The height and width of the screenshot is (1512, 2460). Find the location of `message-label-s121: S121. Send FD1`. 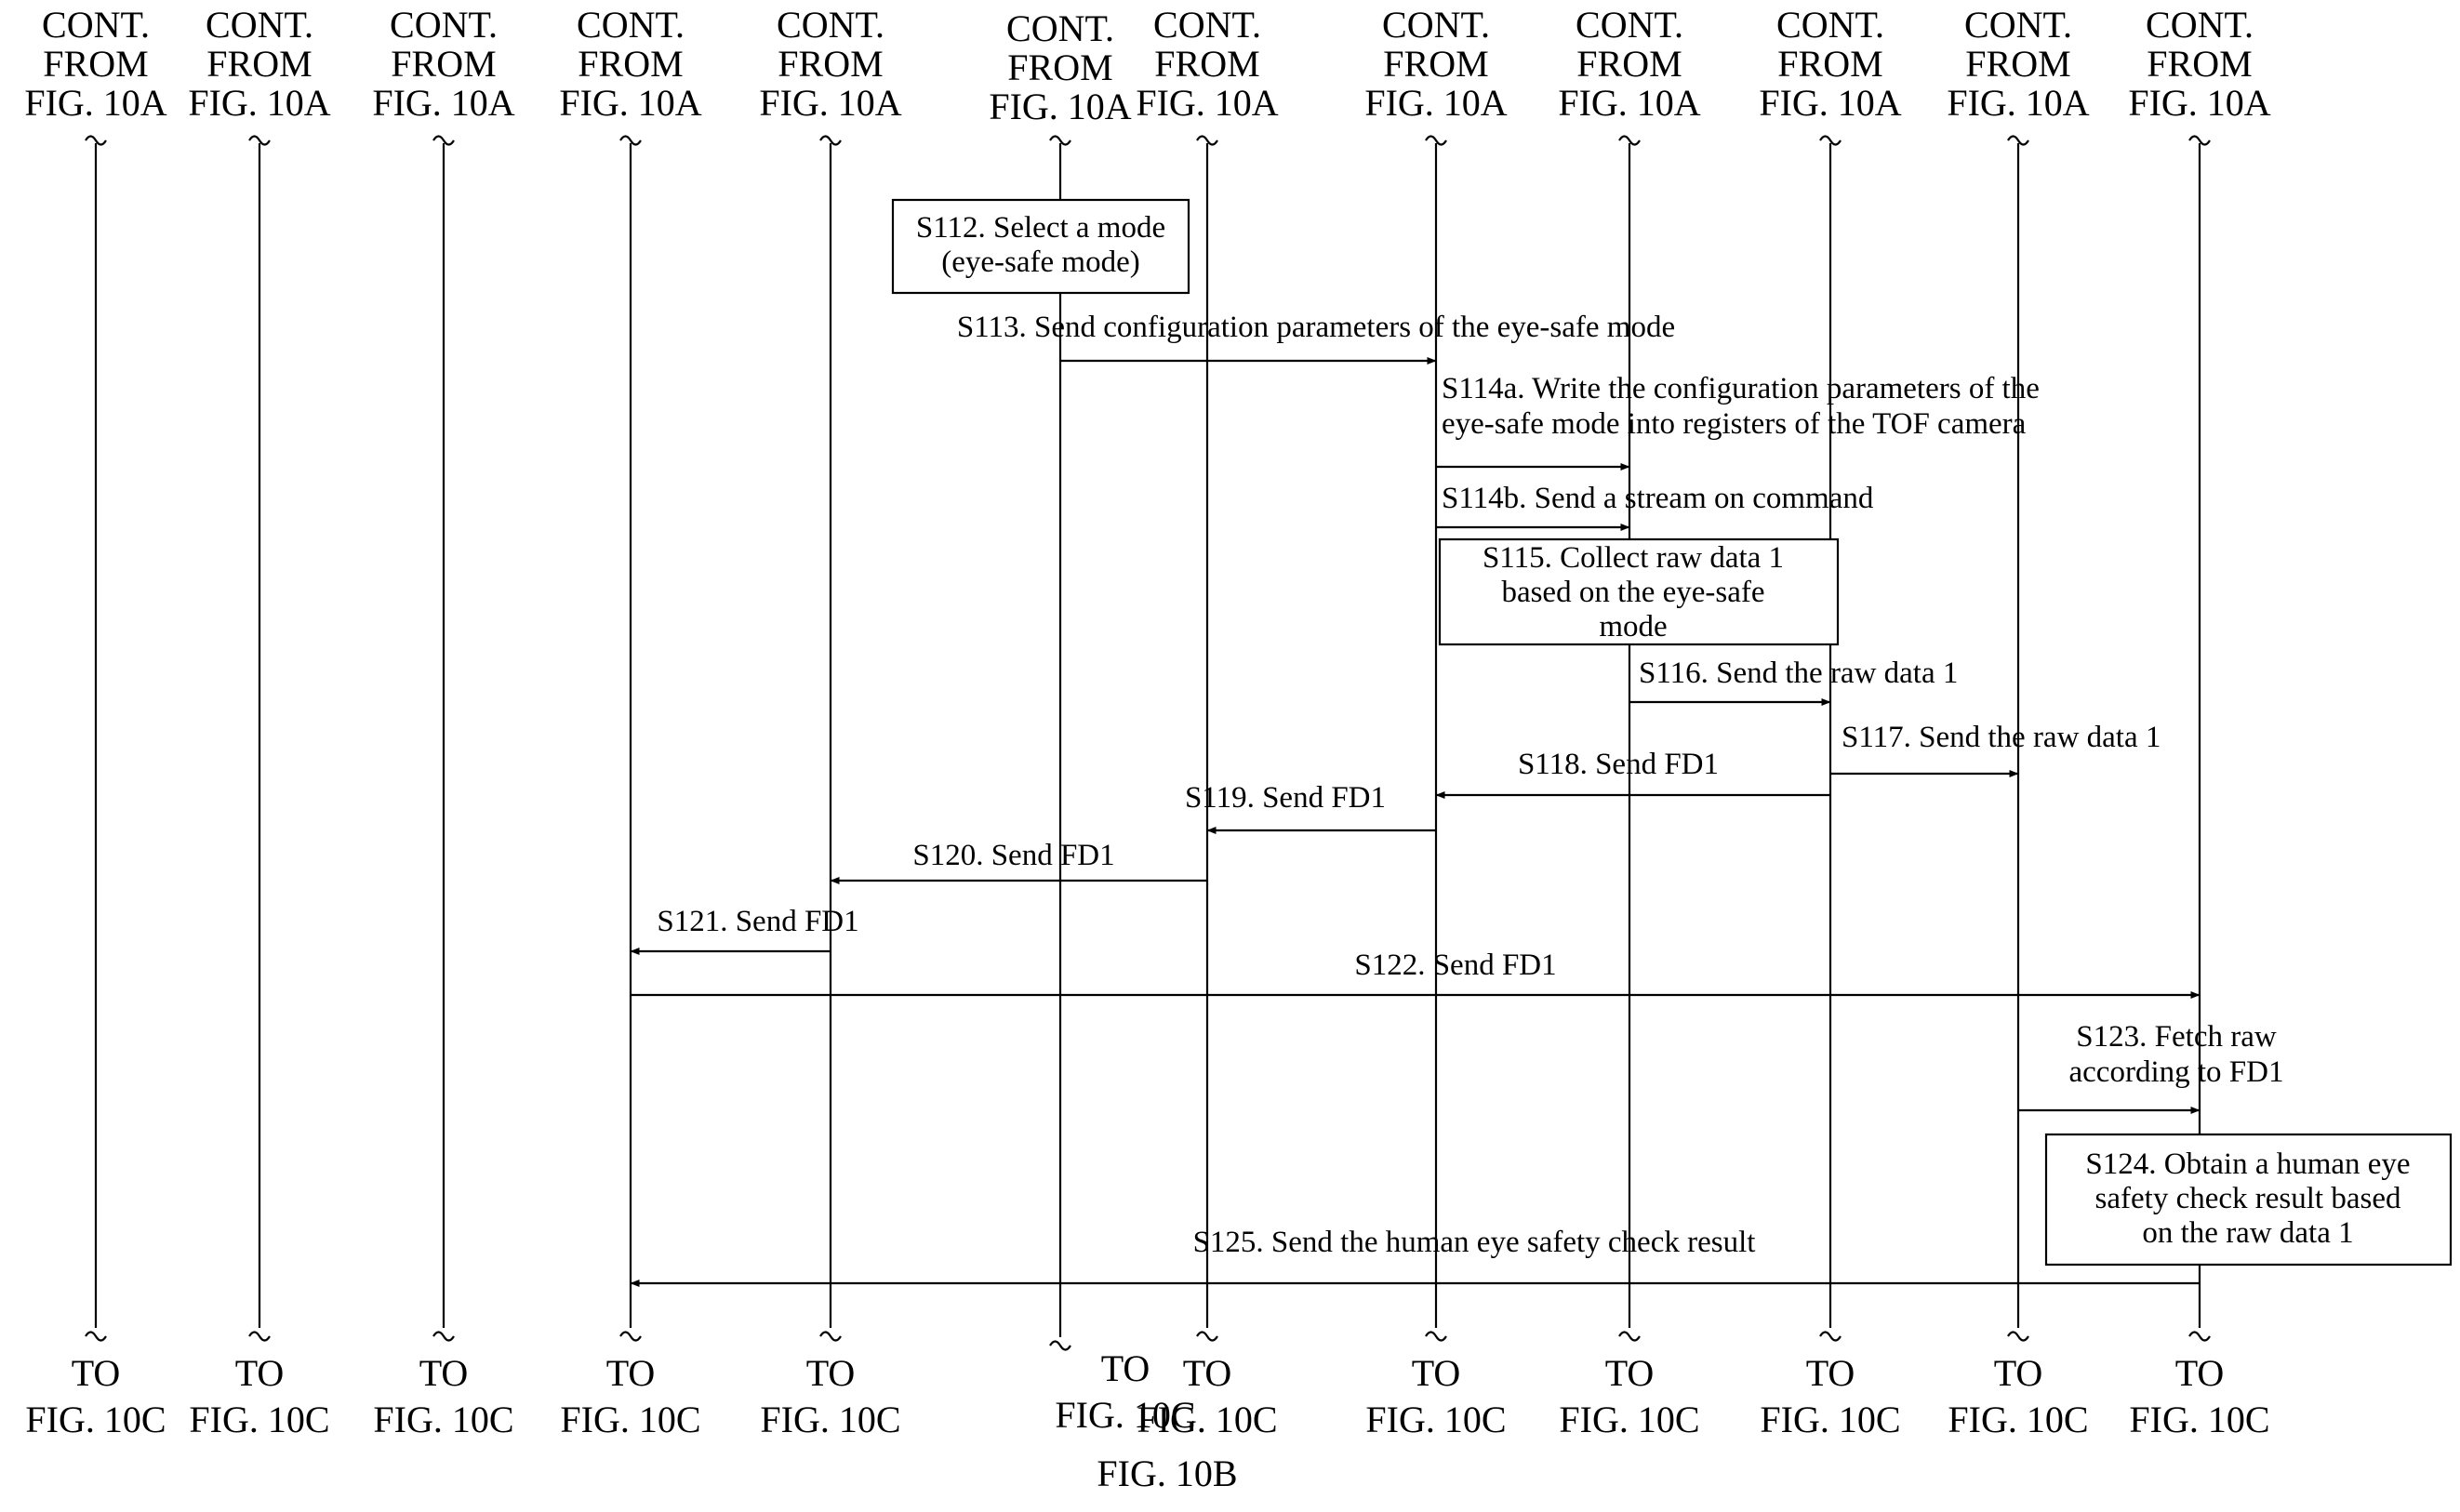

message-label-s121: S121. Send FD1 is located at coordinates (757, 921).